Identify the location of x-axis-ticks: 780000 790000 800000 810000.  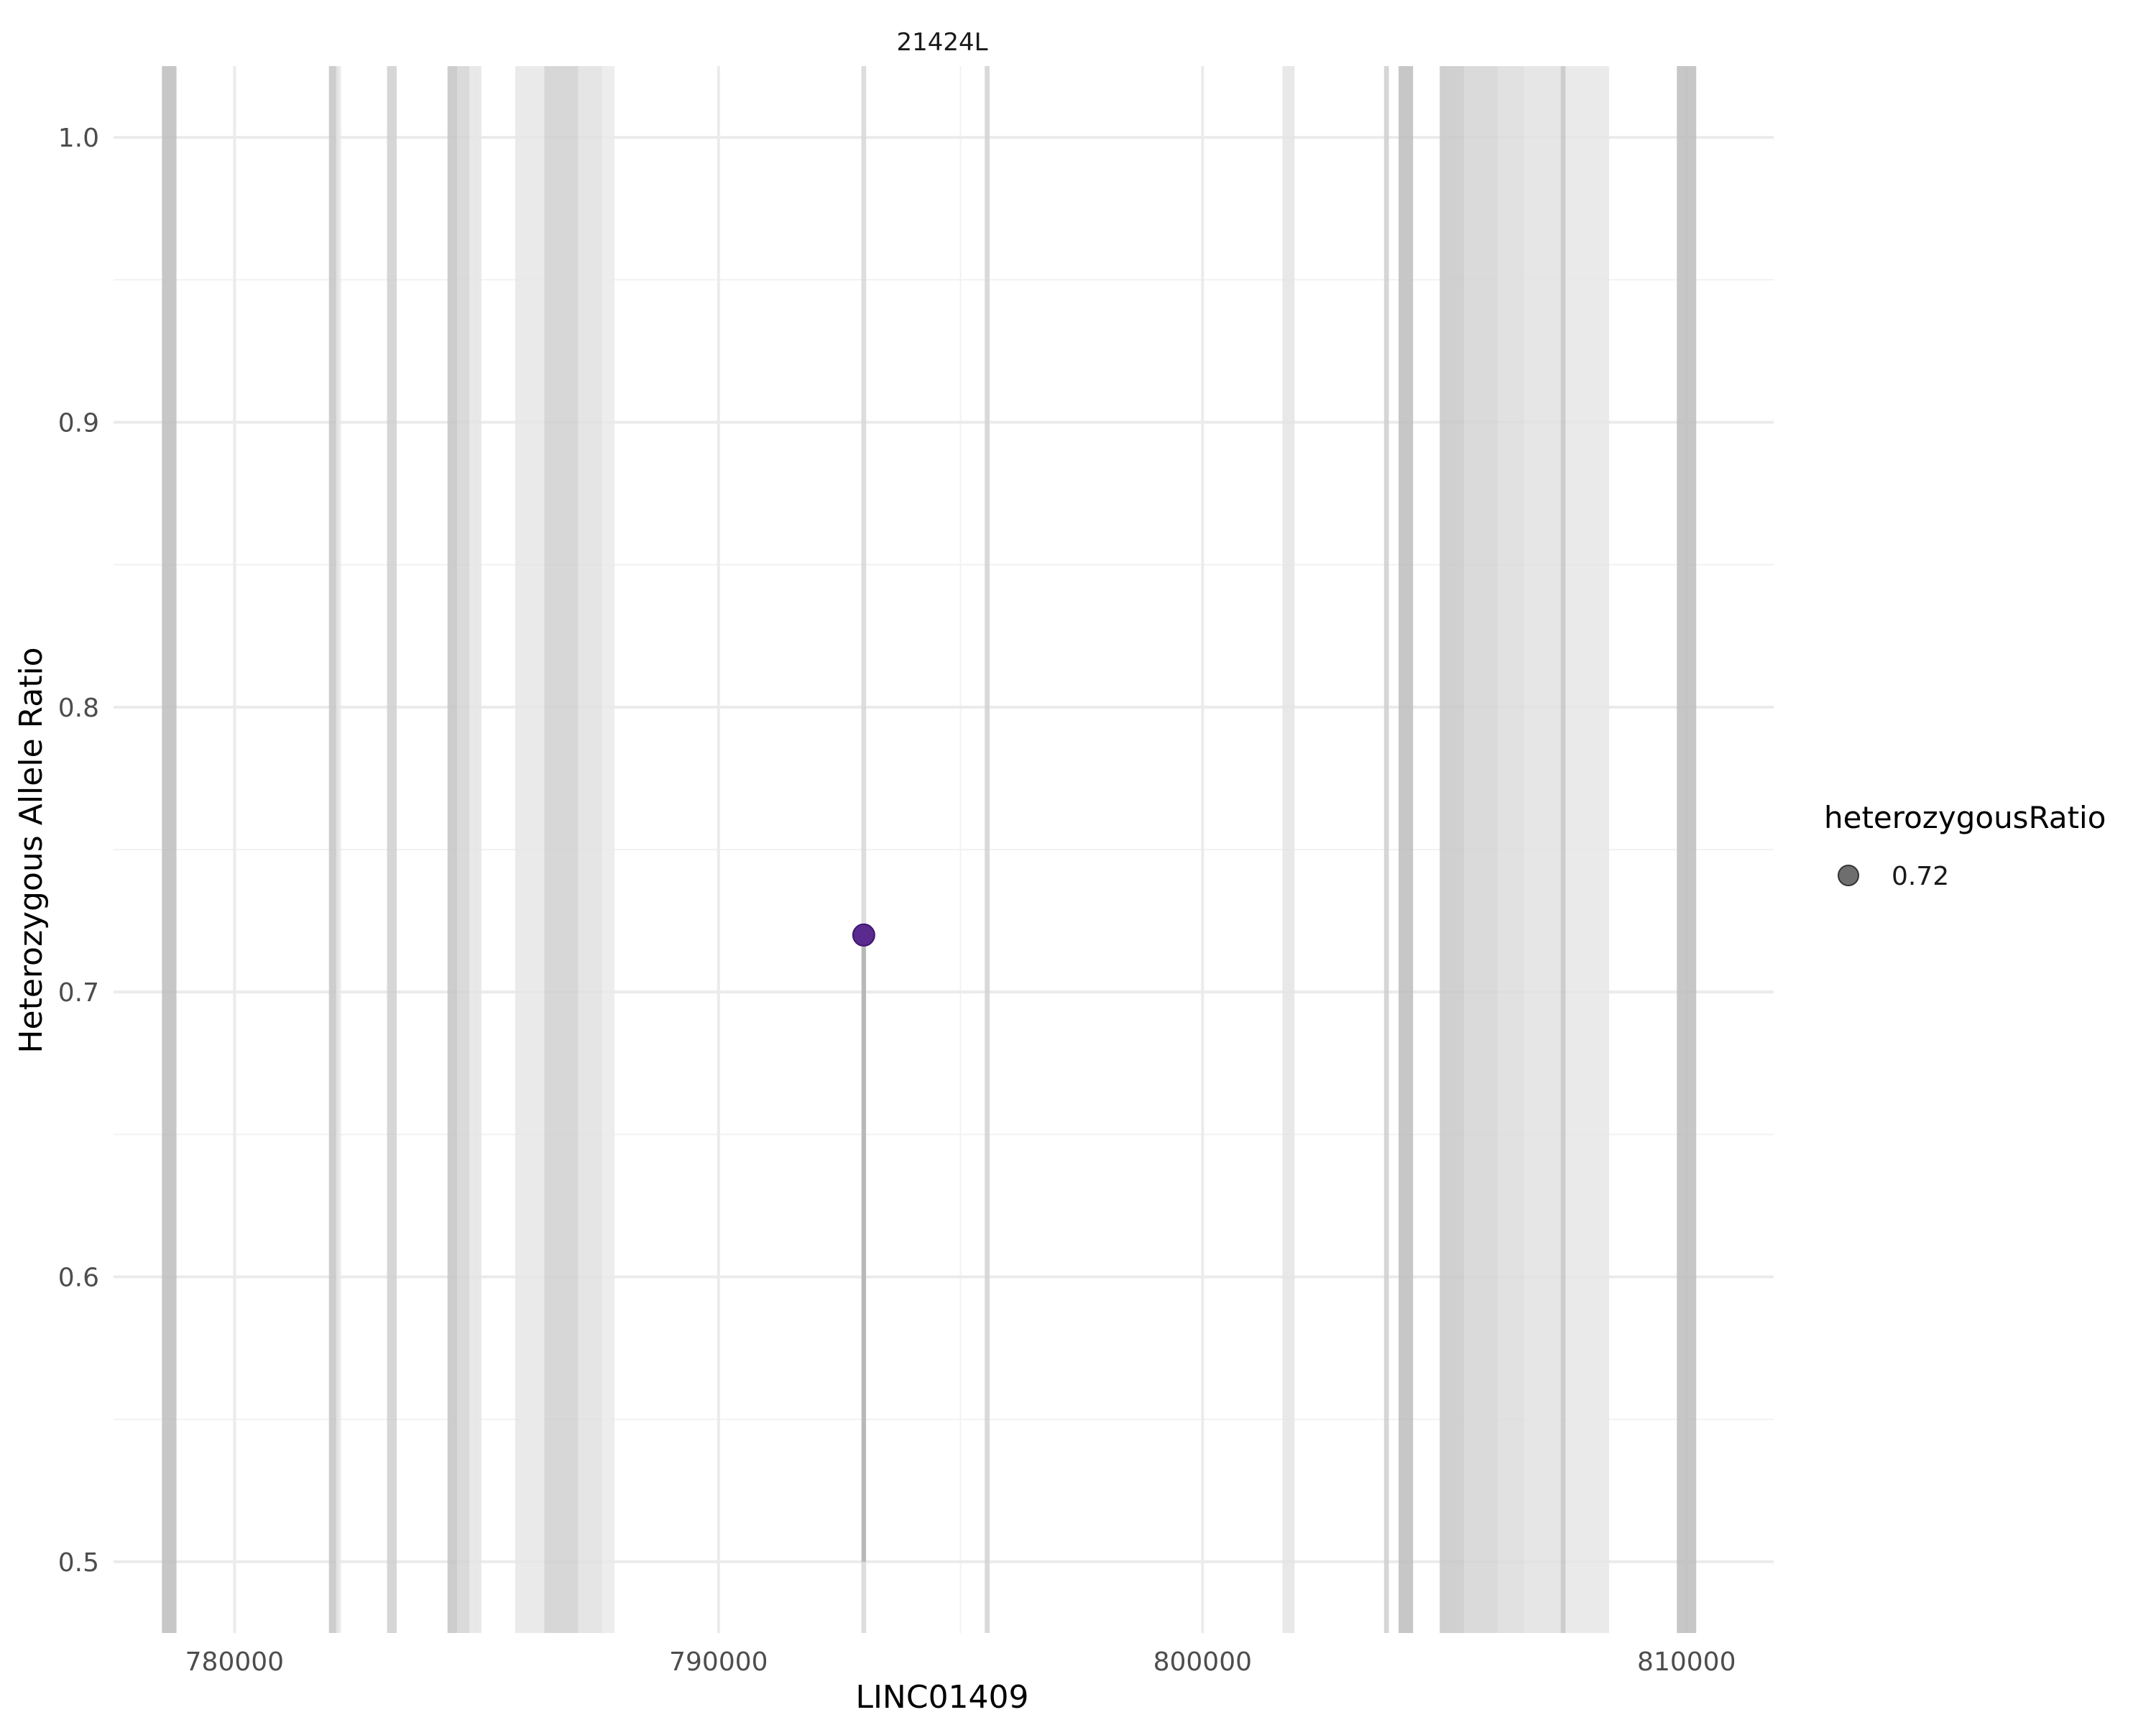
(961, 1662).